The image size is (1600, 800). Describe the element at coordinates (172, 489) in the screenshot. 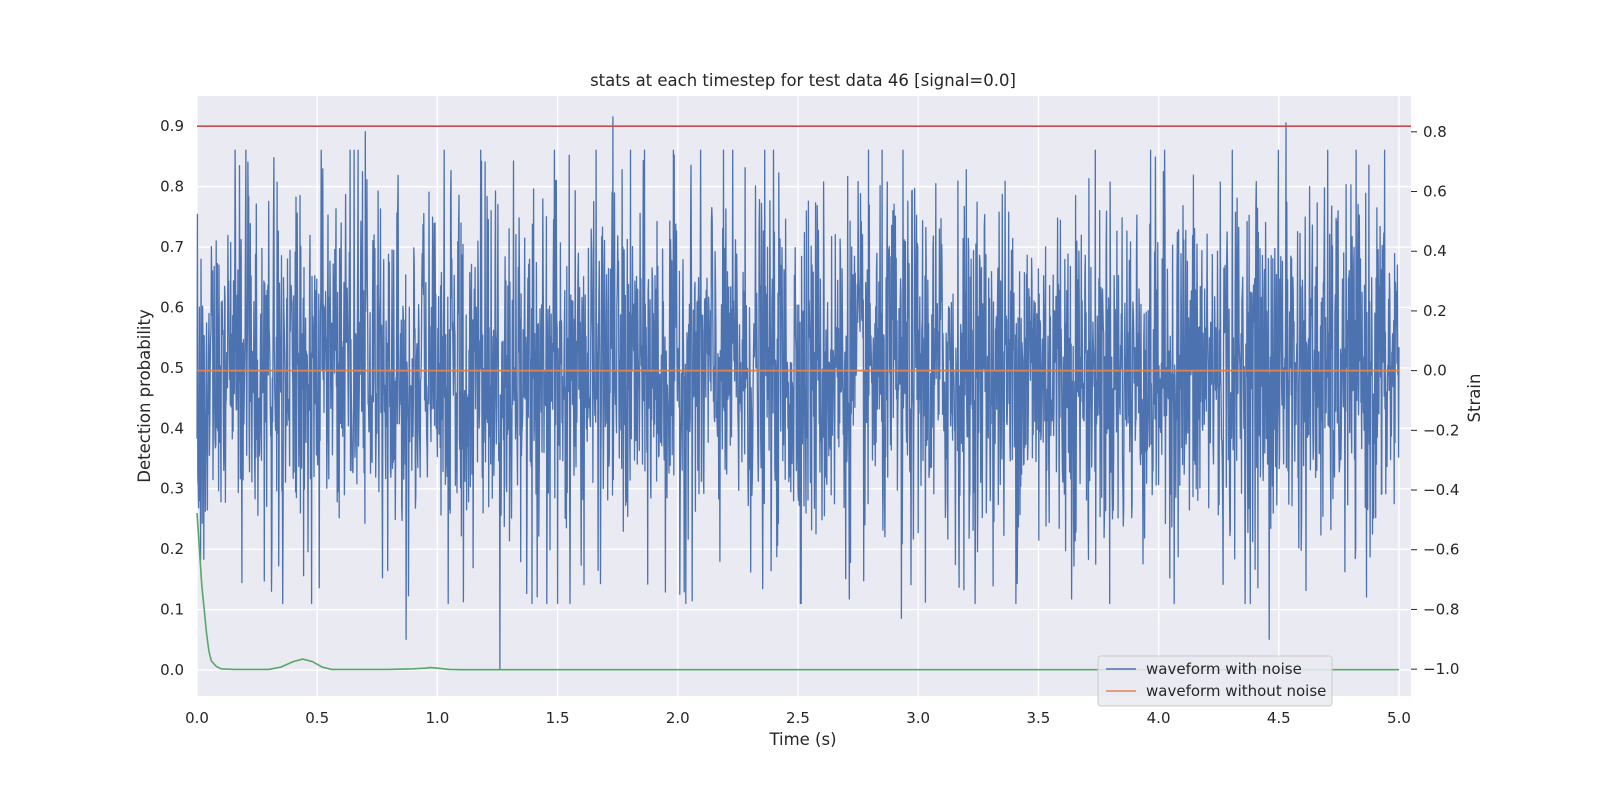

I see `y-left-tick-label: 0.3` at that location.